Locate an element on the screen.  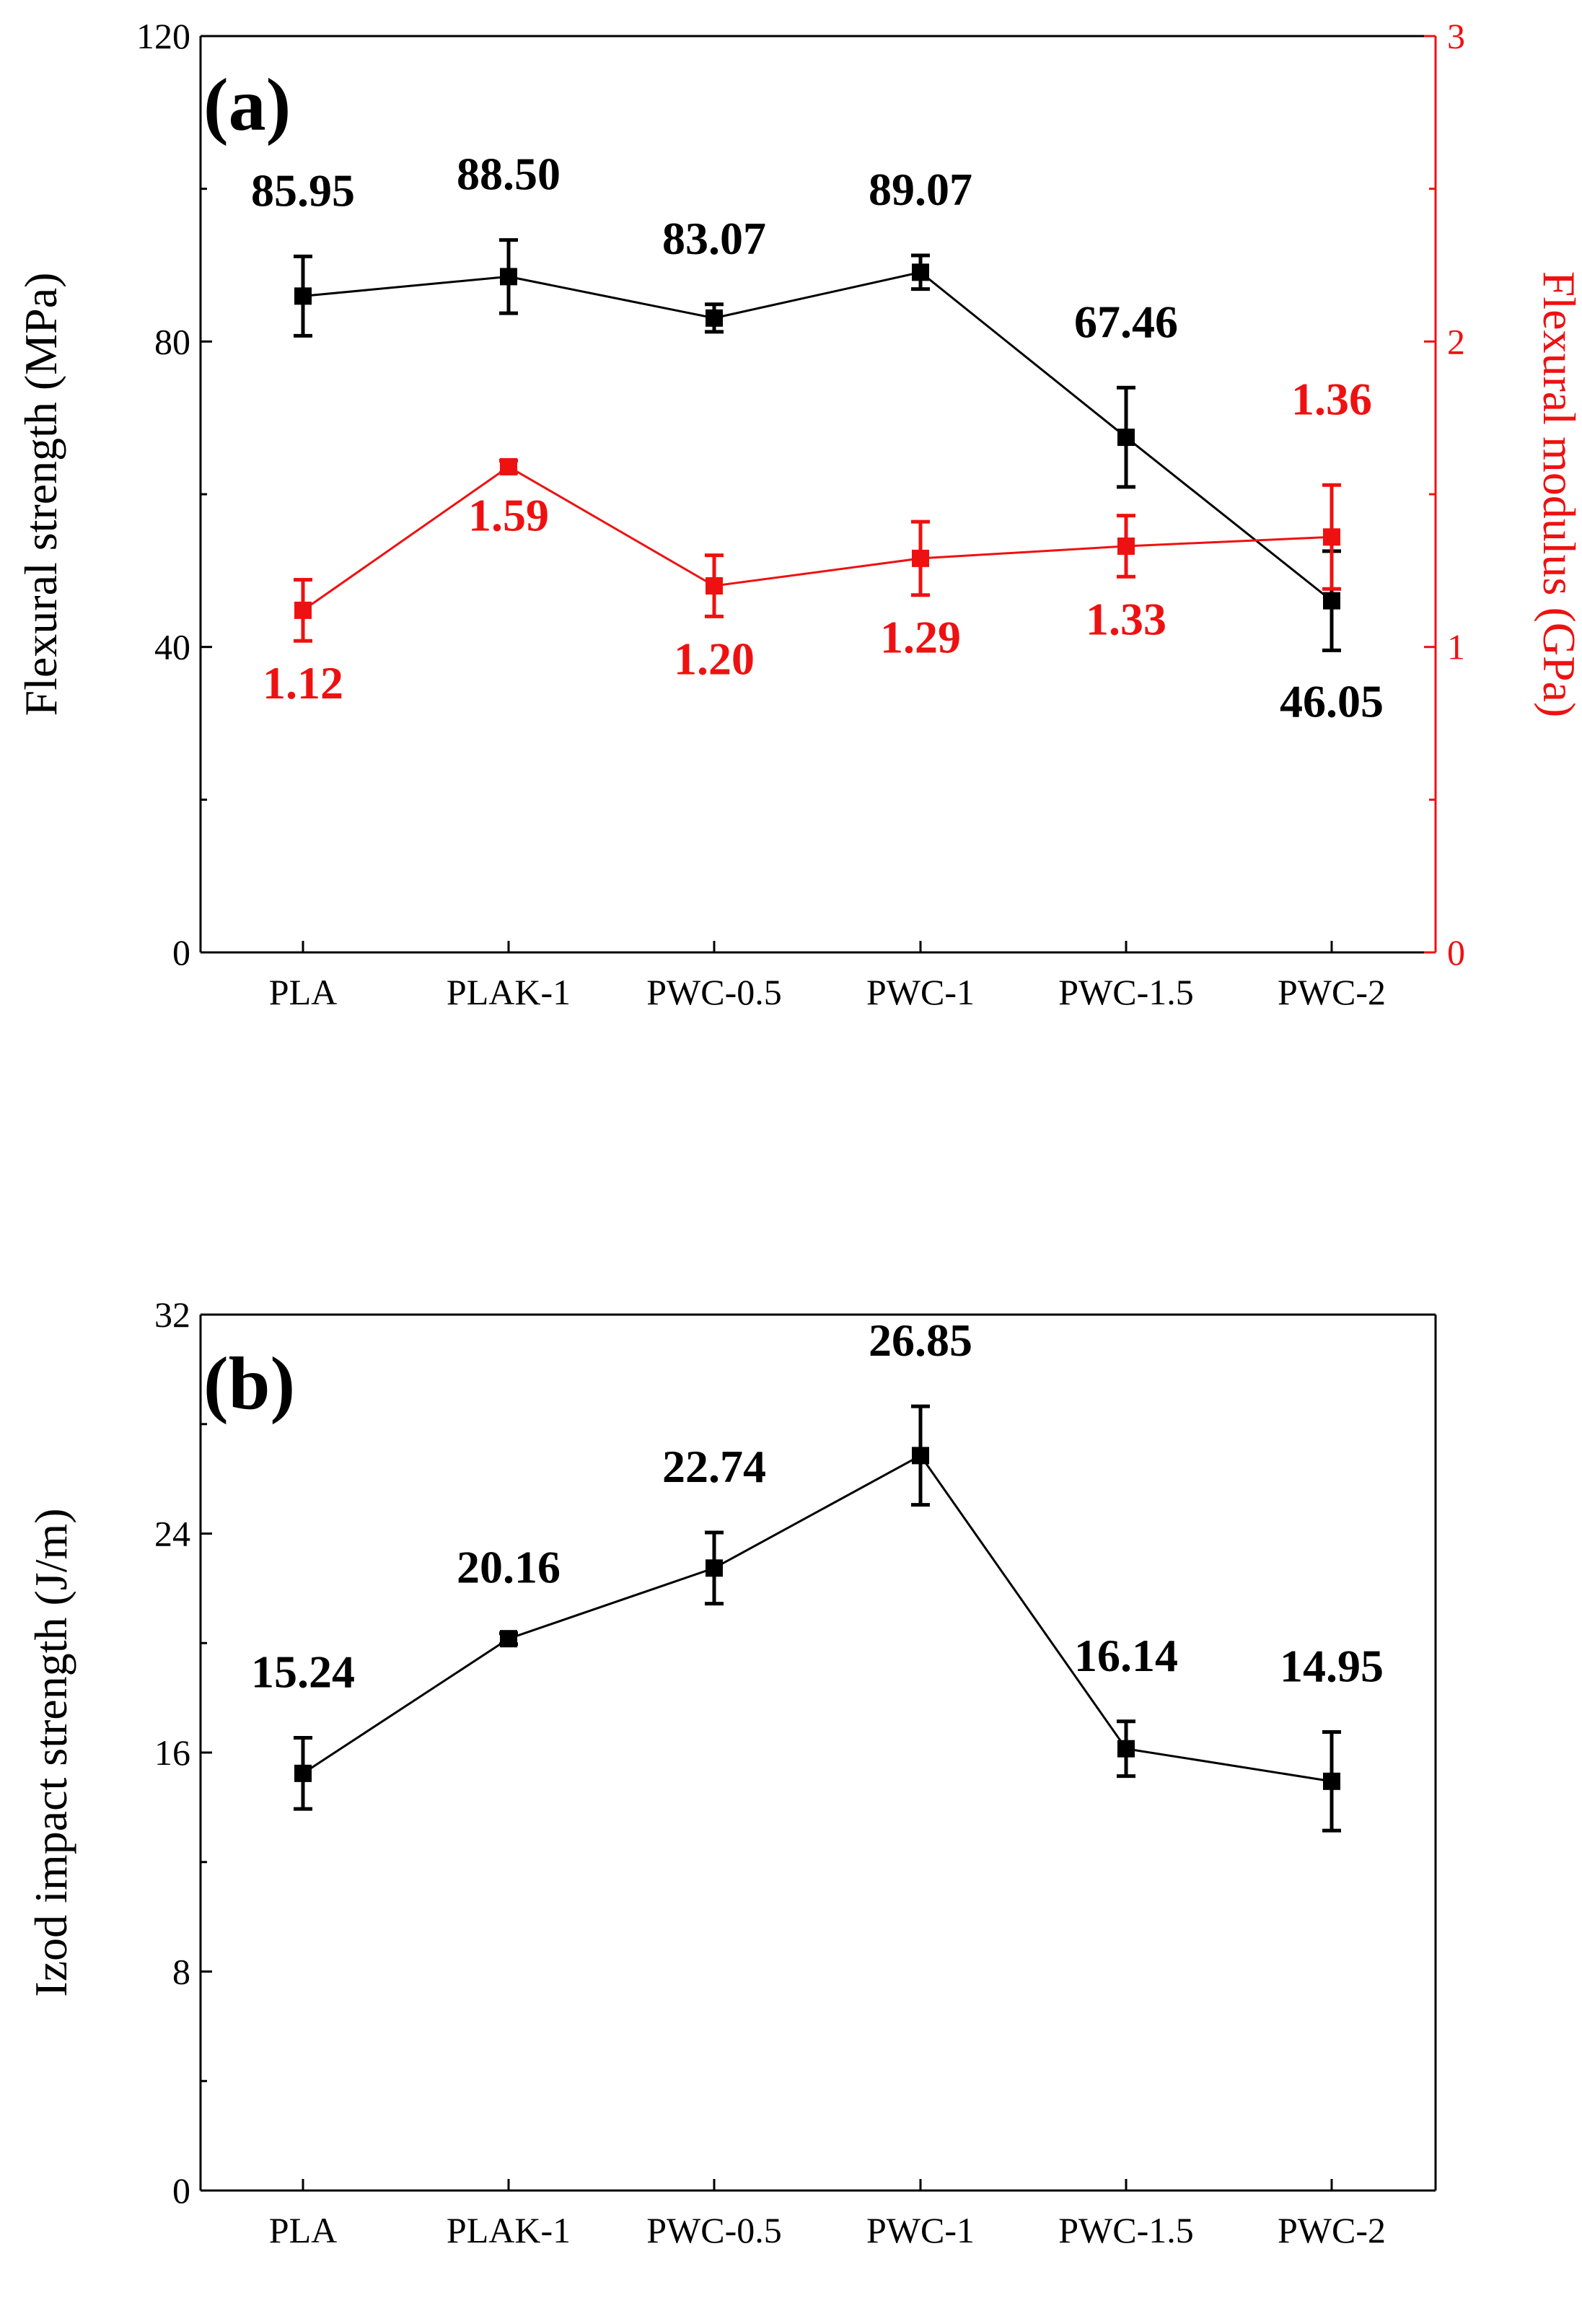
y-left-tick-label: 80 is located at coordinates (172, 341).